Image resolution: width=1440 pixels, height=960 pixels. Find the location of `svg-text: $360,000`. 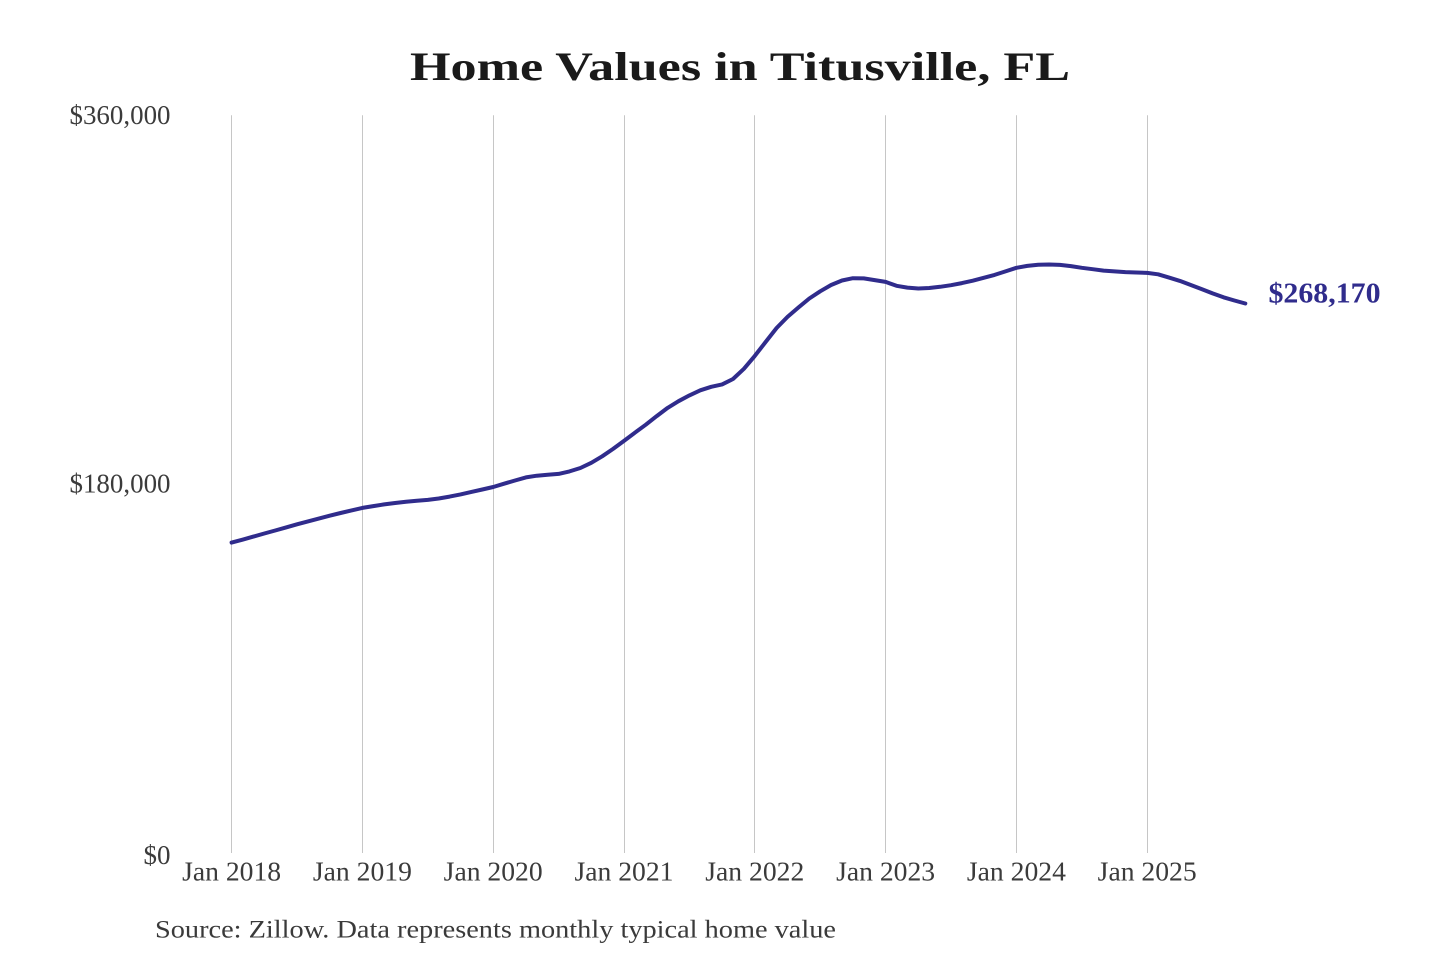

svg-text: $360,000 is located at coordinates (120, 115).